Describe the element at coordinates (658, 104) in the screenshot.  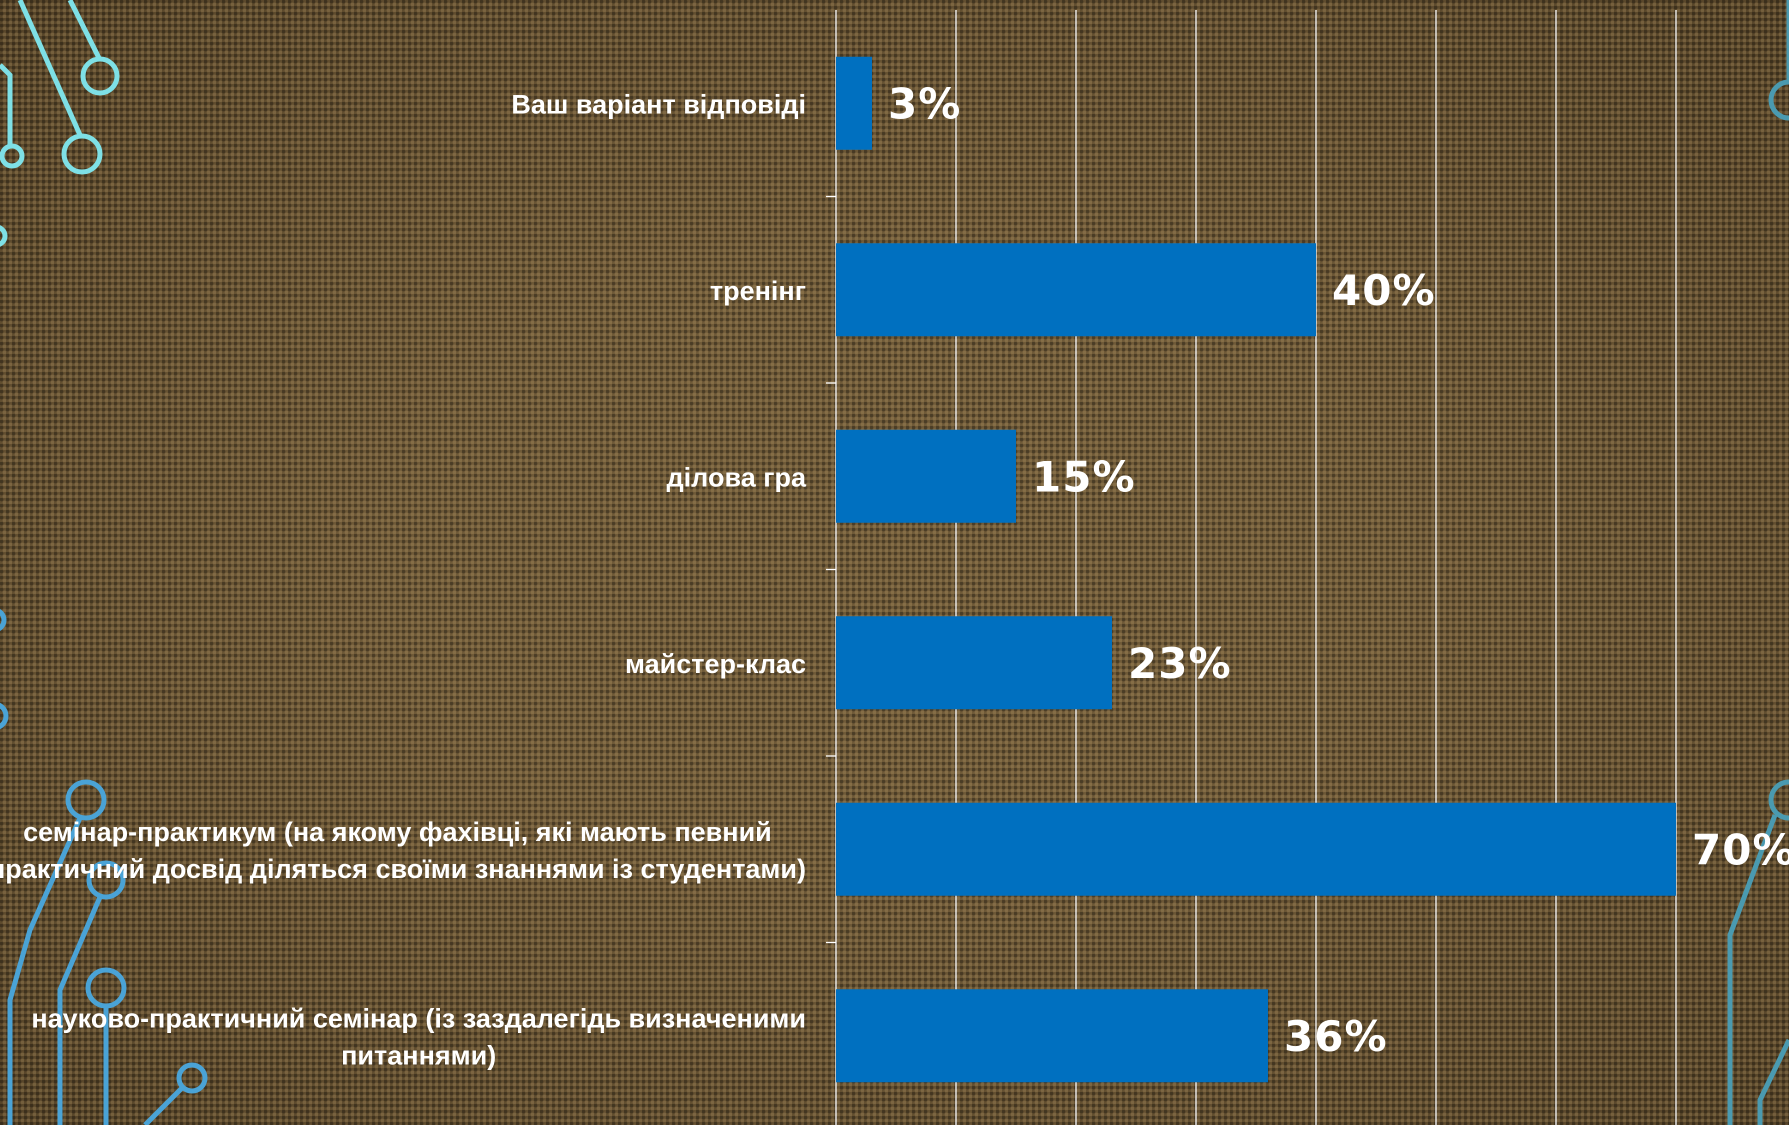
I see `category-label: Ваш варіант відповіді` at that location.